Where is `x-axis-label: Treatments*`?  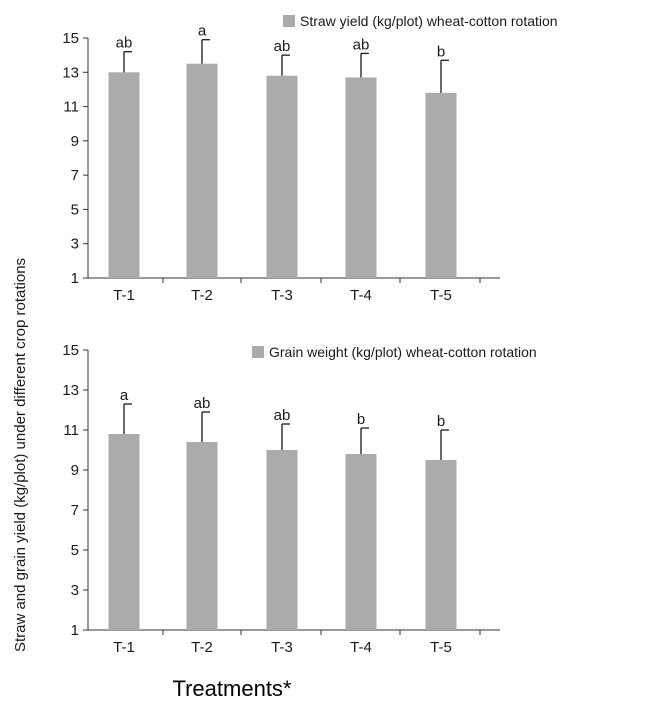 x-axis-label: Treatments* is located at coordinates (231, 688).